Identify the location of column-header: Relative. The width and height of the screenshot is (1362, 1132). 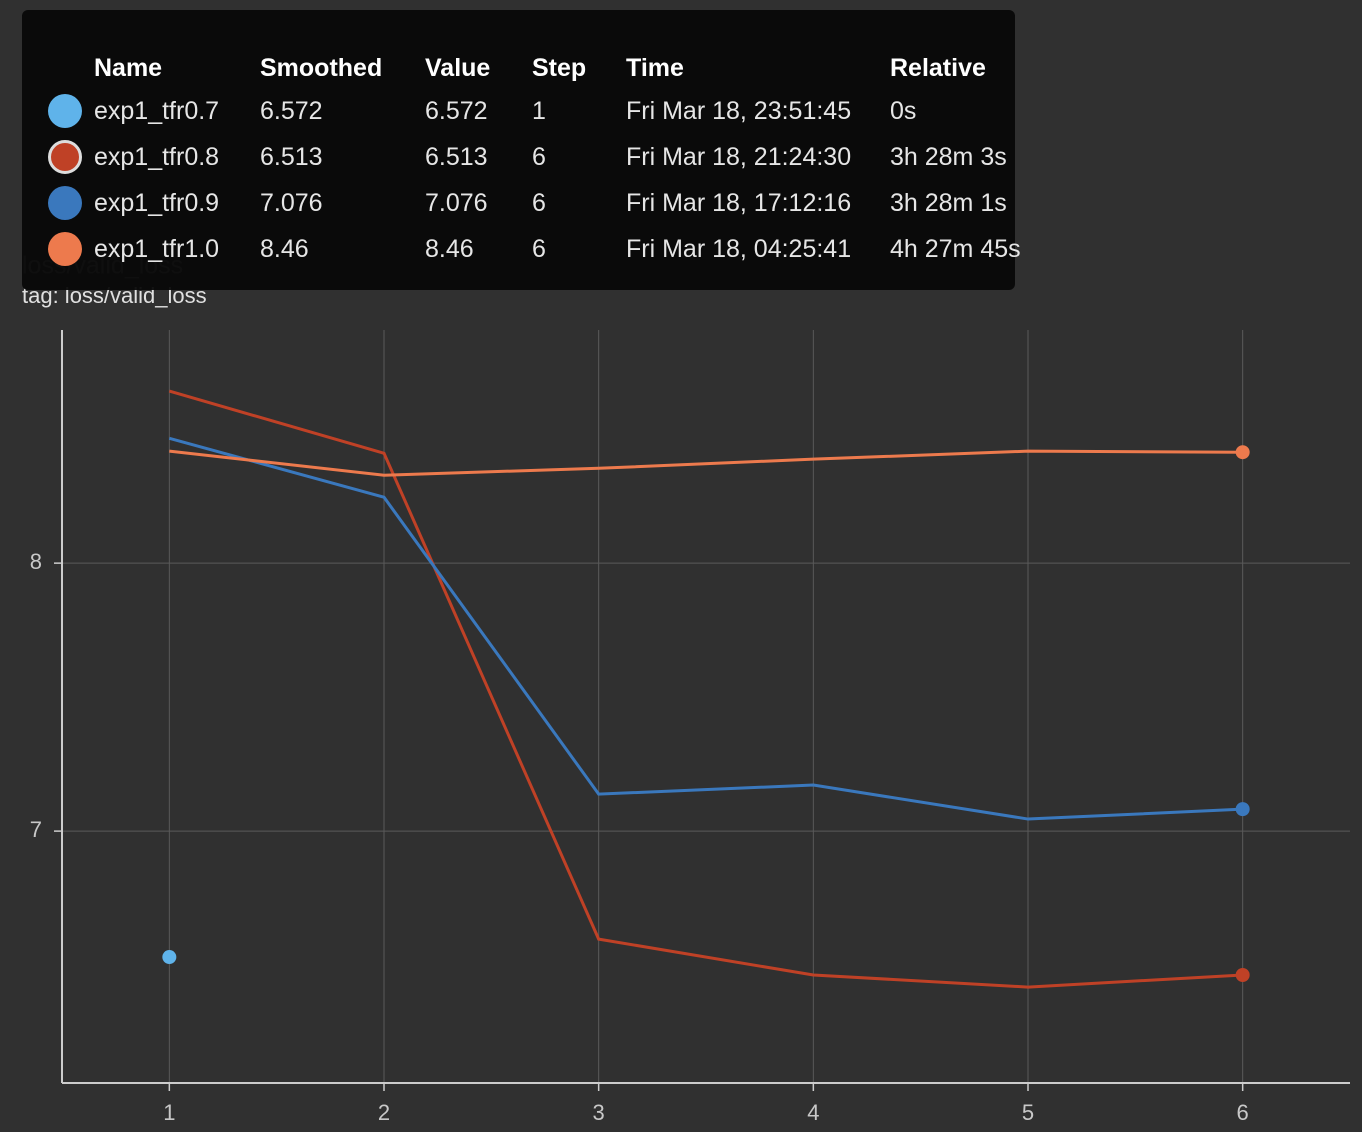
(938, 67).